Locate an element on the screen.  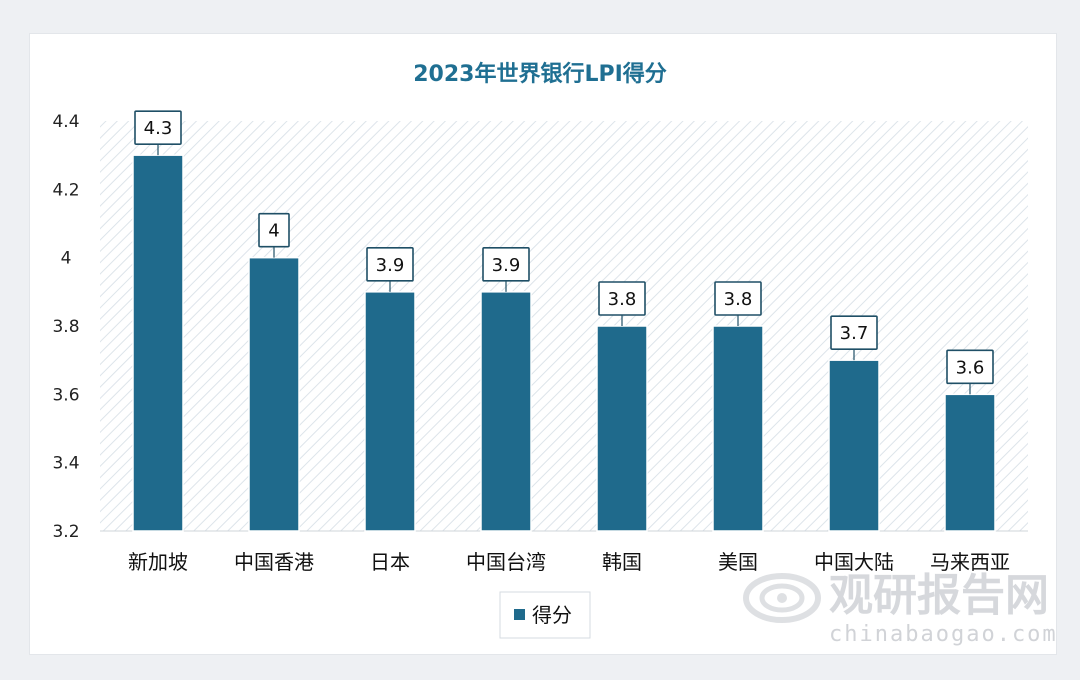
x-category-label: 马来西亚 is located at coordinates (970, 562).